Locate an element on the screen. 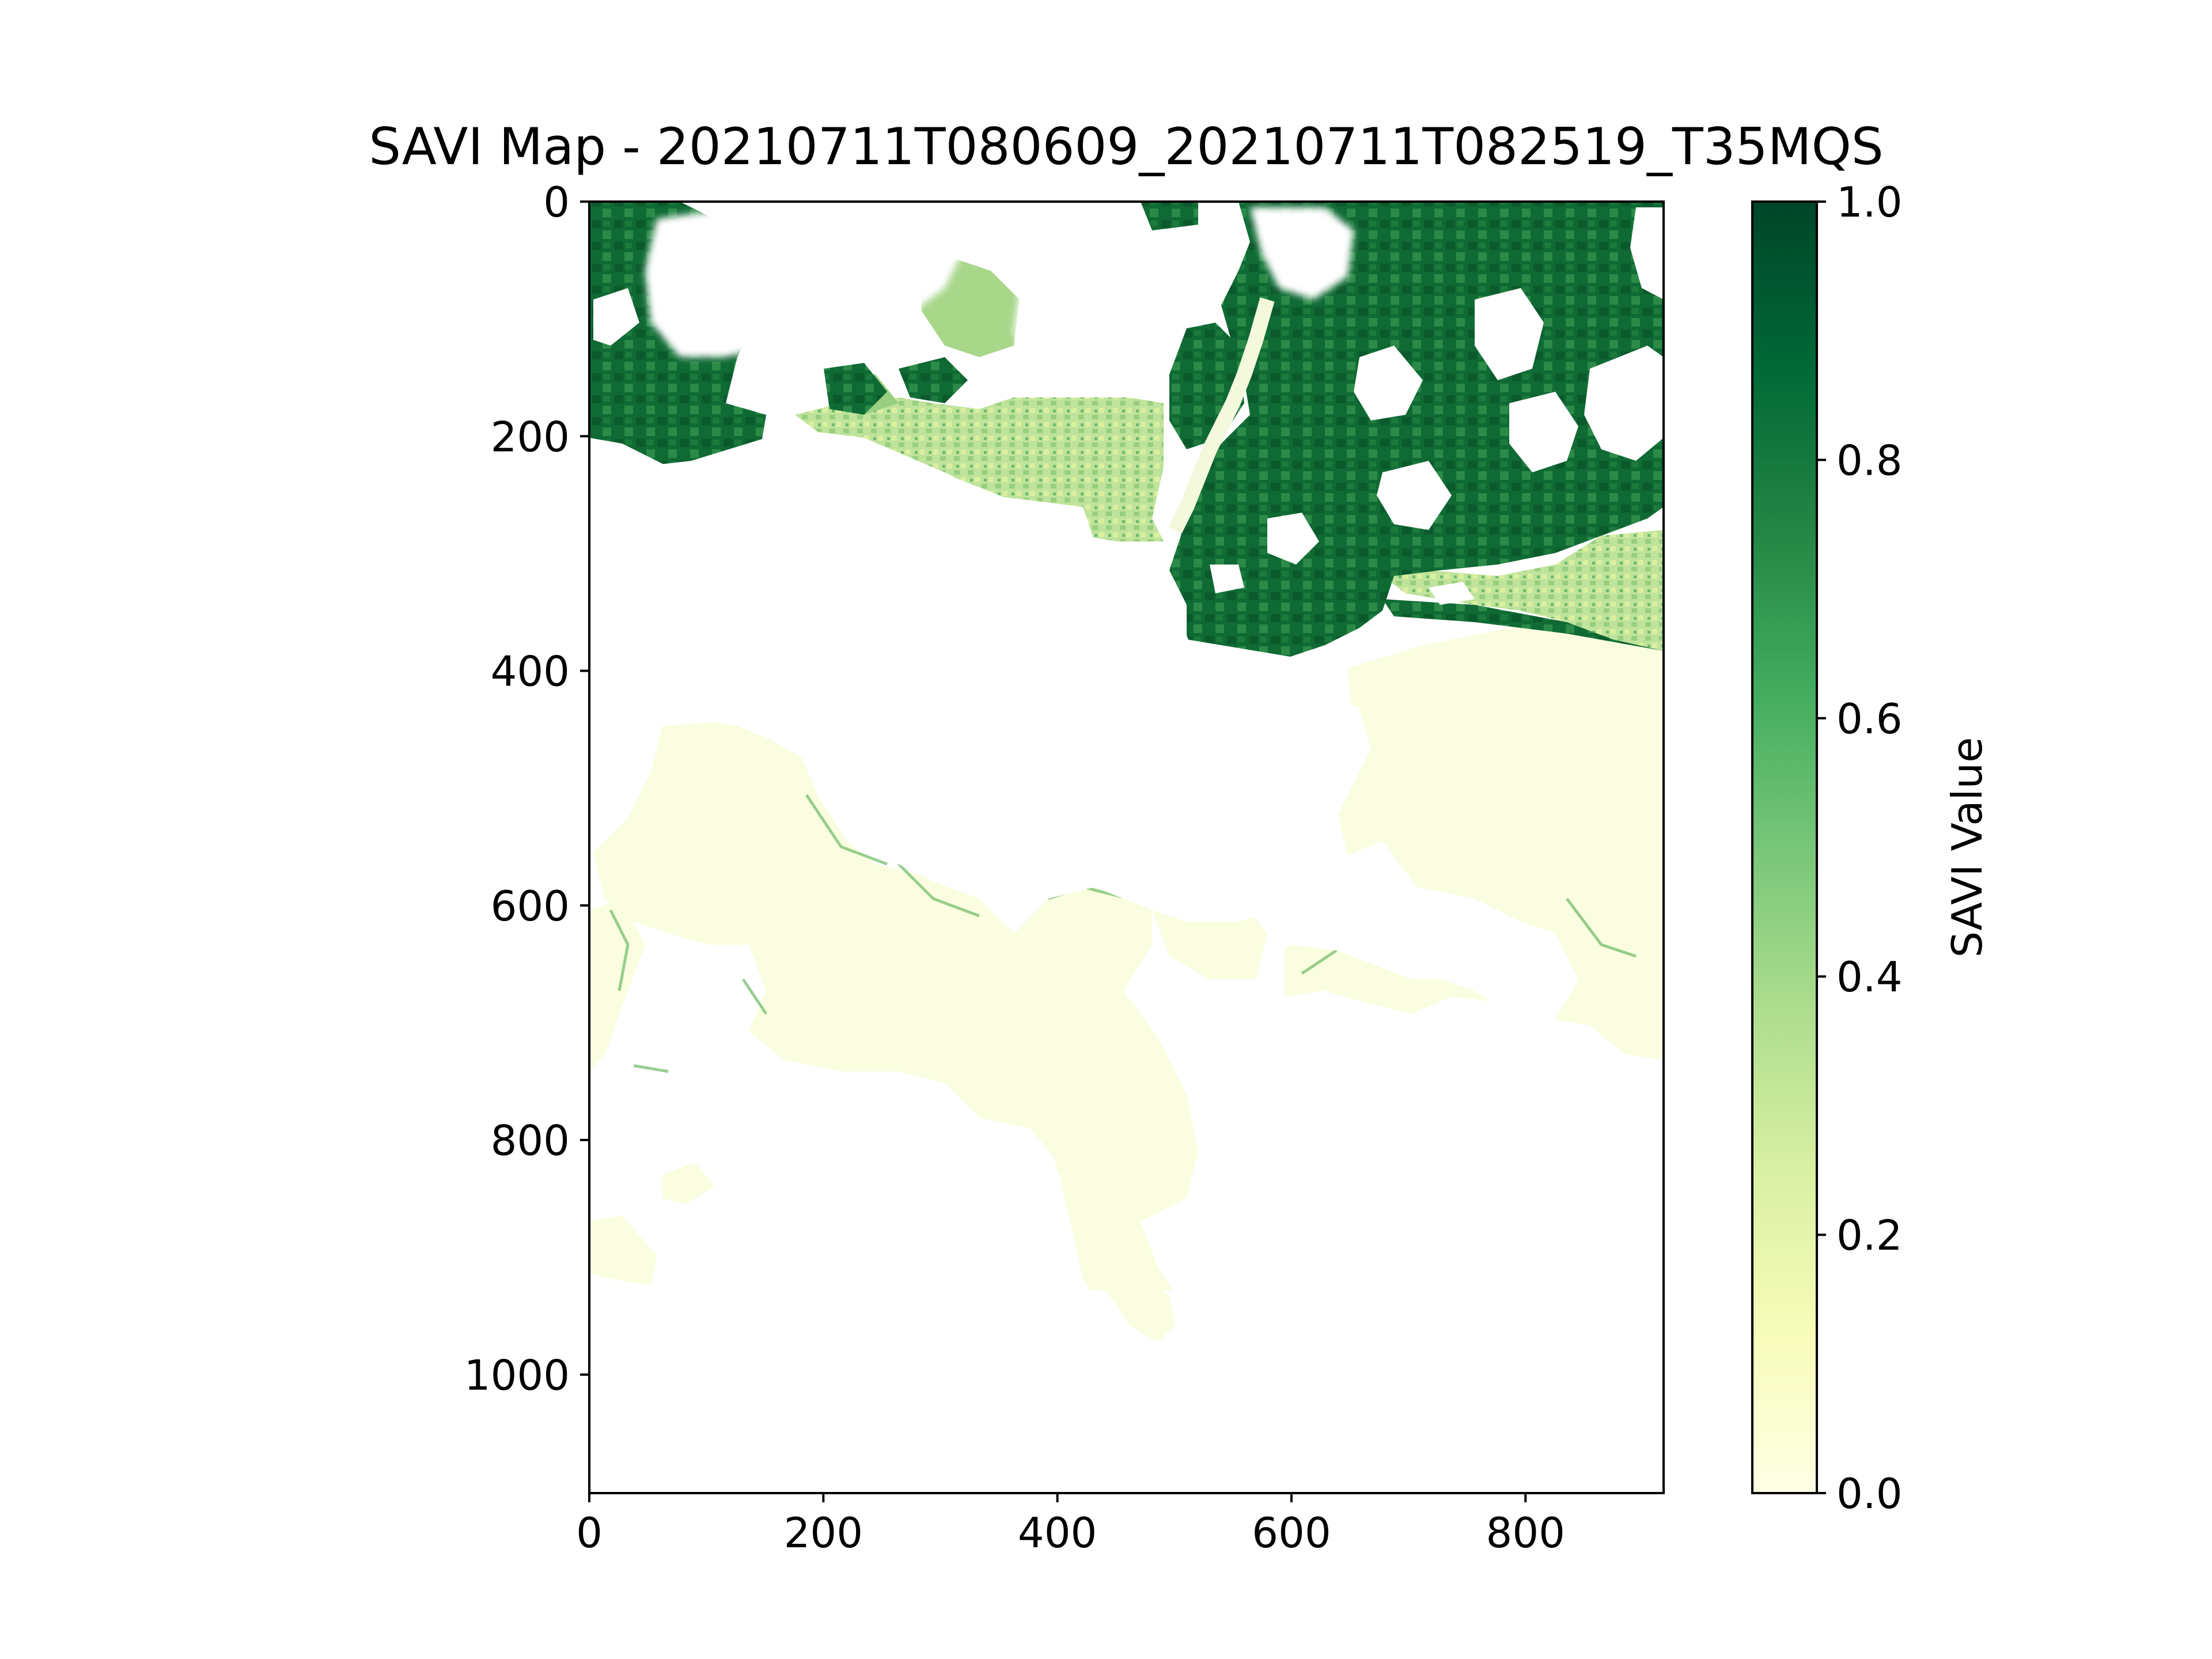 The height and width of the screenshot is (1659, 2212). y-tick-label: 800 is located at coordinates (530, 1140).